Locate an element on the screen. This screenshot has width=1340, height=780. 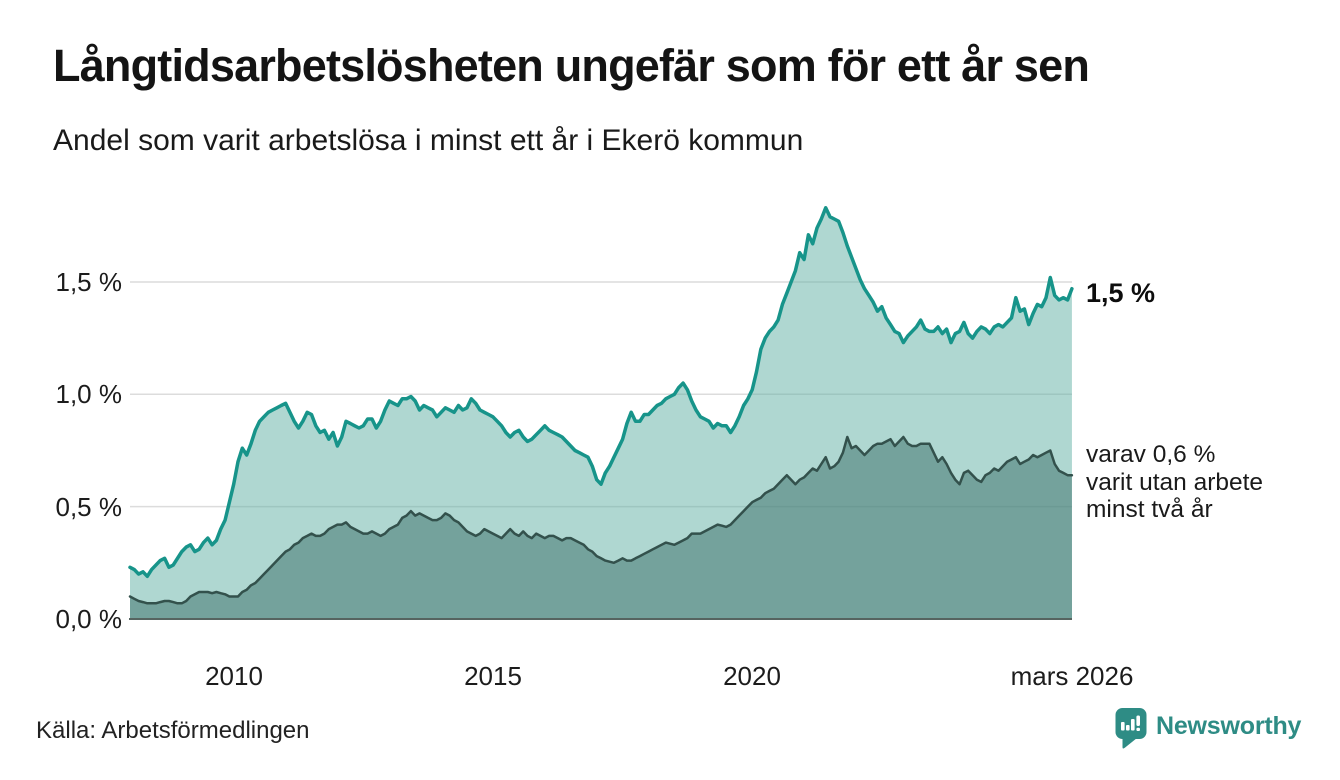
newsworthy-logo-text: Newsworthy is located at coordinates (1229, 726).